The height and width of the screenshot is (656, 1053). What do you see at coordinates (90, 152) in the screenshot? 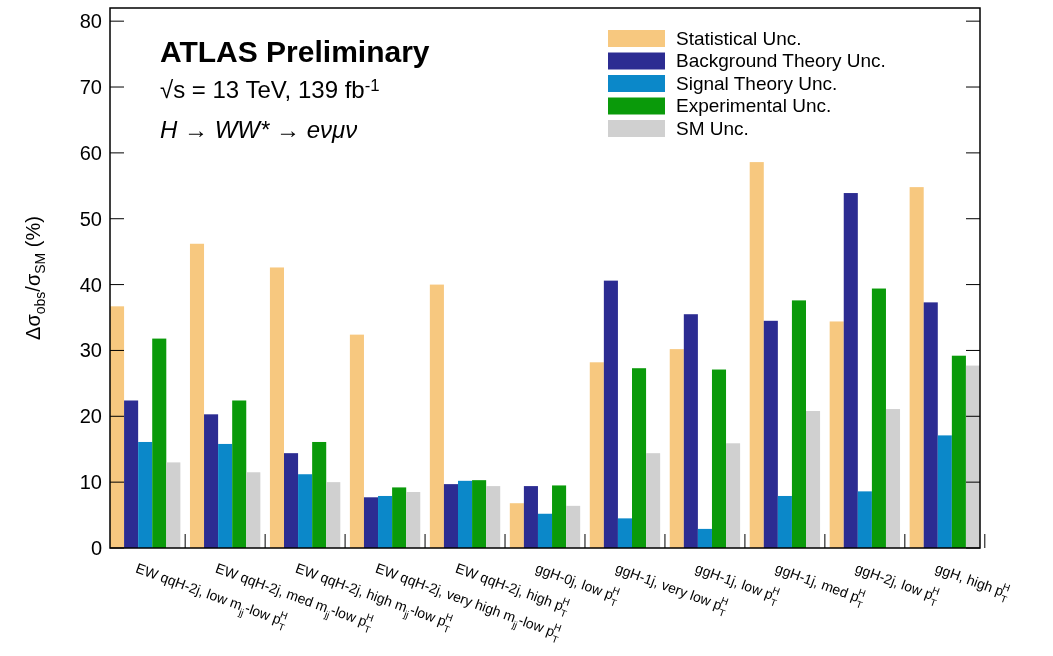
I see `y-tick-label: 60` at bounding box center [90, 152].